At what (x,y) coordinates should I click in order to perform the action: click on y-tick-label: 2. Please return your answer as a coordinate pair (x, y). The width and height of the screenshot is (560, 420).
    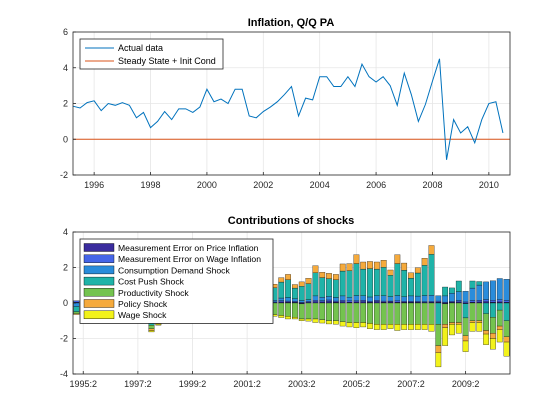
    Looking at the image, I should click on (65, 268).